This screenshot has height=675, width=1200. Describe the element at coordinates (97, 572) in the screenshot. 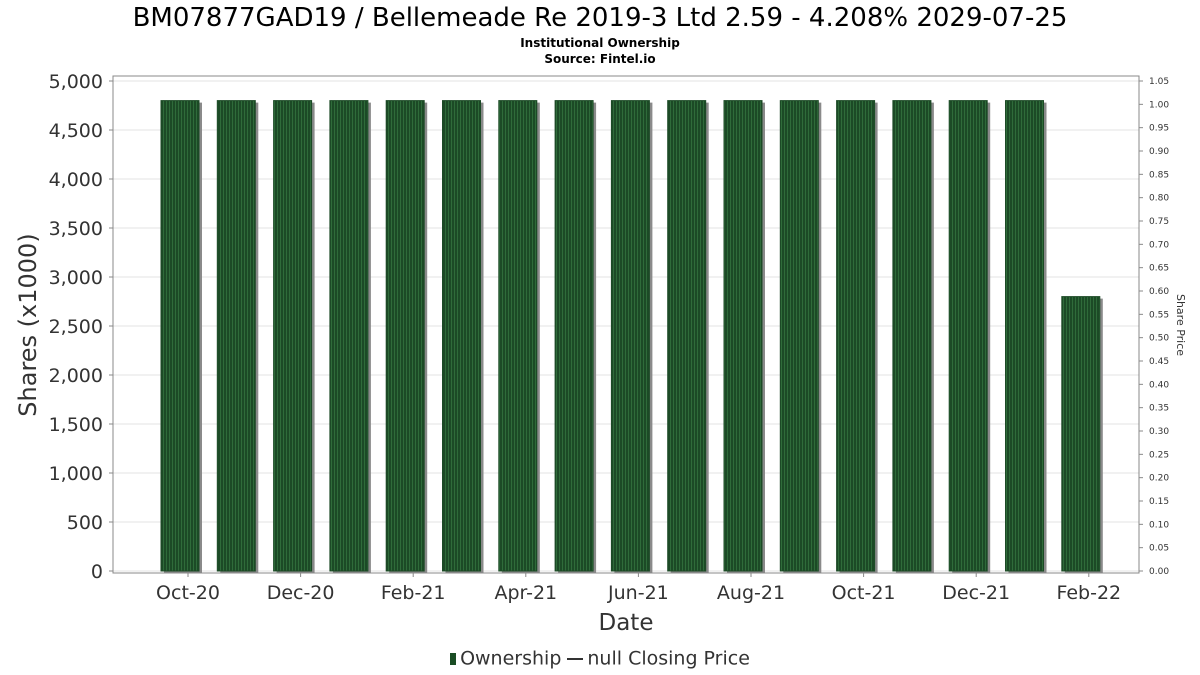

I see `y-tick-label: 0` at that location.